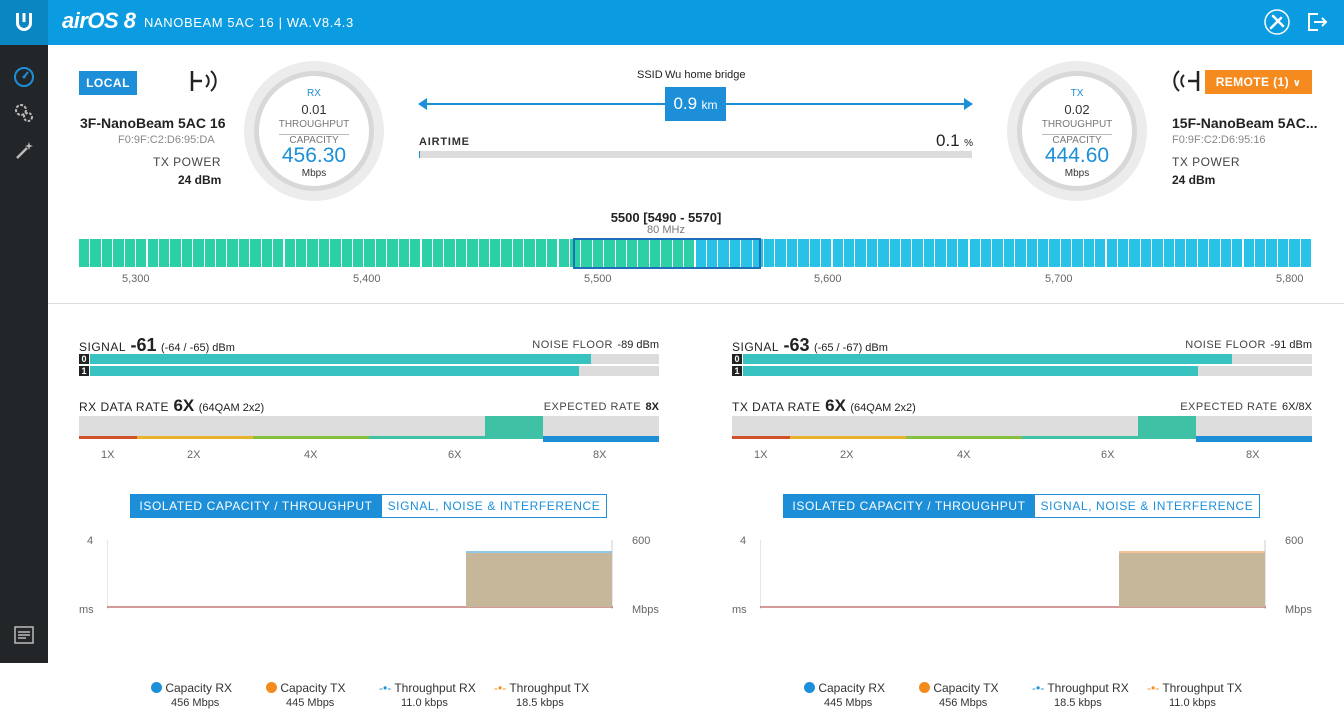 This screenshot has width=1344, height=711. What do you see at coordinates (108, 455) in the screenshot?
I see `rate-tick: 1X` at bounding box center [108, 455].